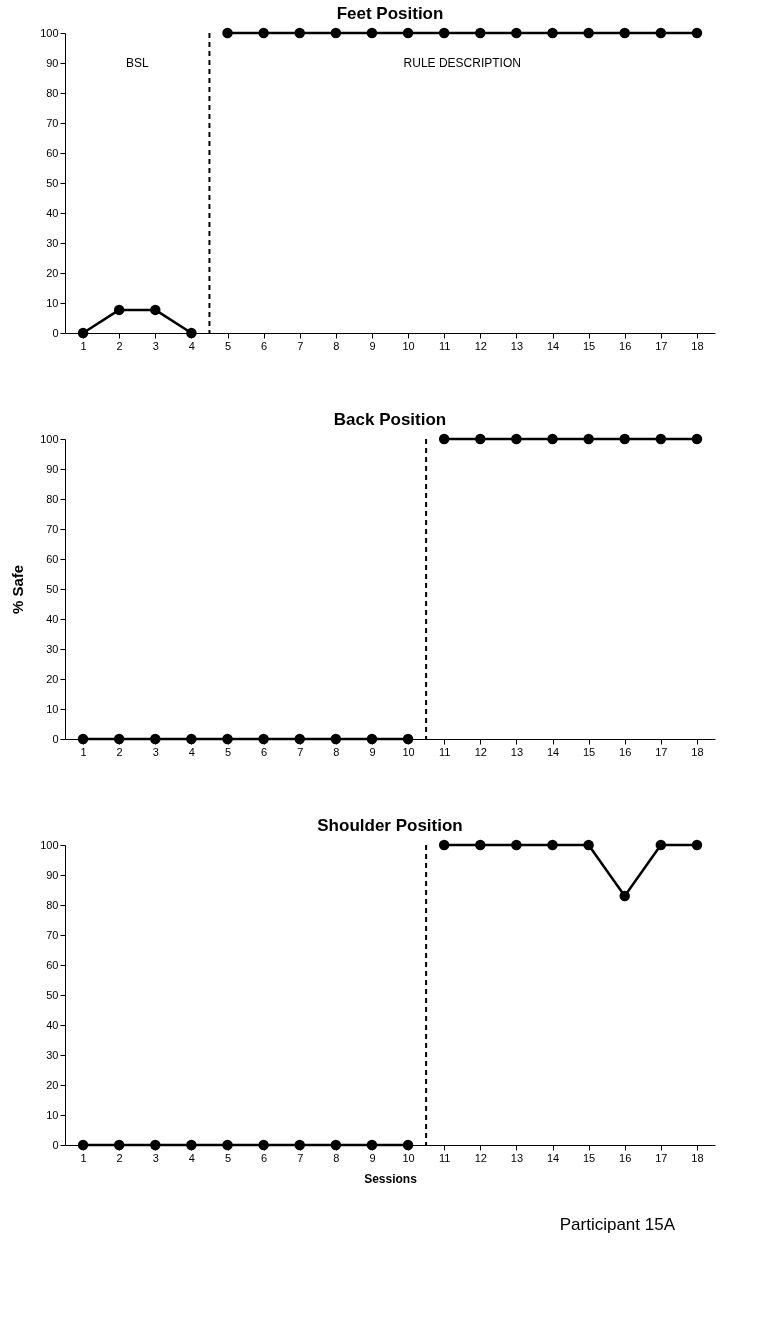 The width and height of the screenshot is (763, 1324). What do you see at coordinates (390, 419) in the screenshot?
I see `chart-title: Back Position` at bounding box center [390, 419].